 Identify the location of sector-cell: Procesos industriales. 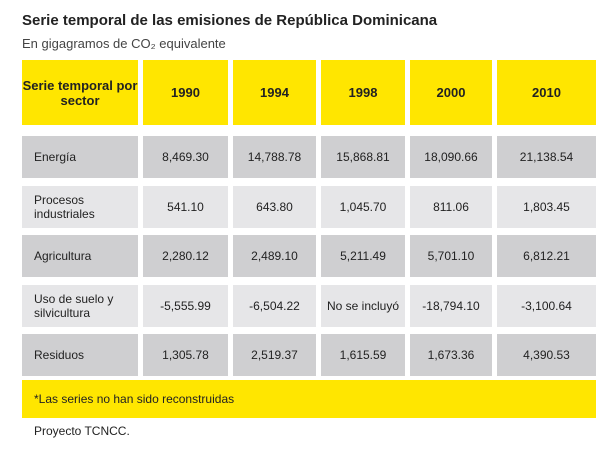
(80, 207).